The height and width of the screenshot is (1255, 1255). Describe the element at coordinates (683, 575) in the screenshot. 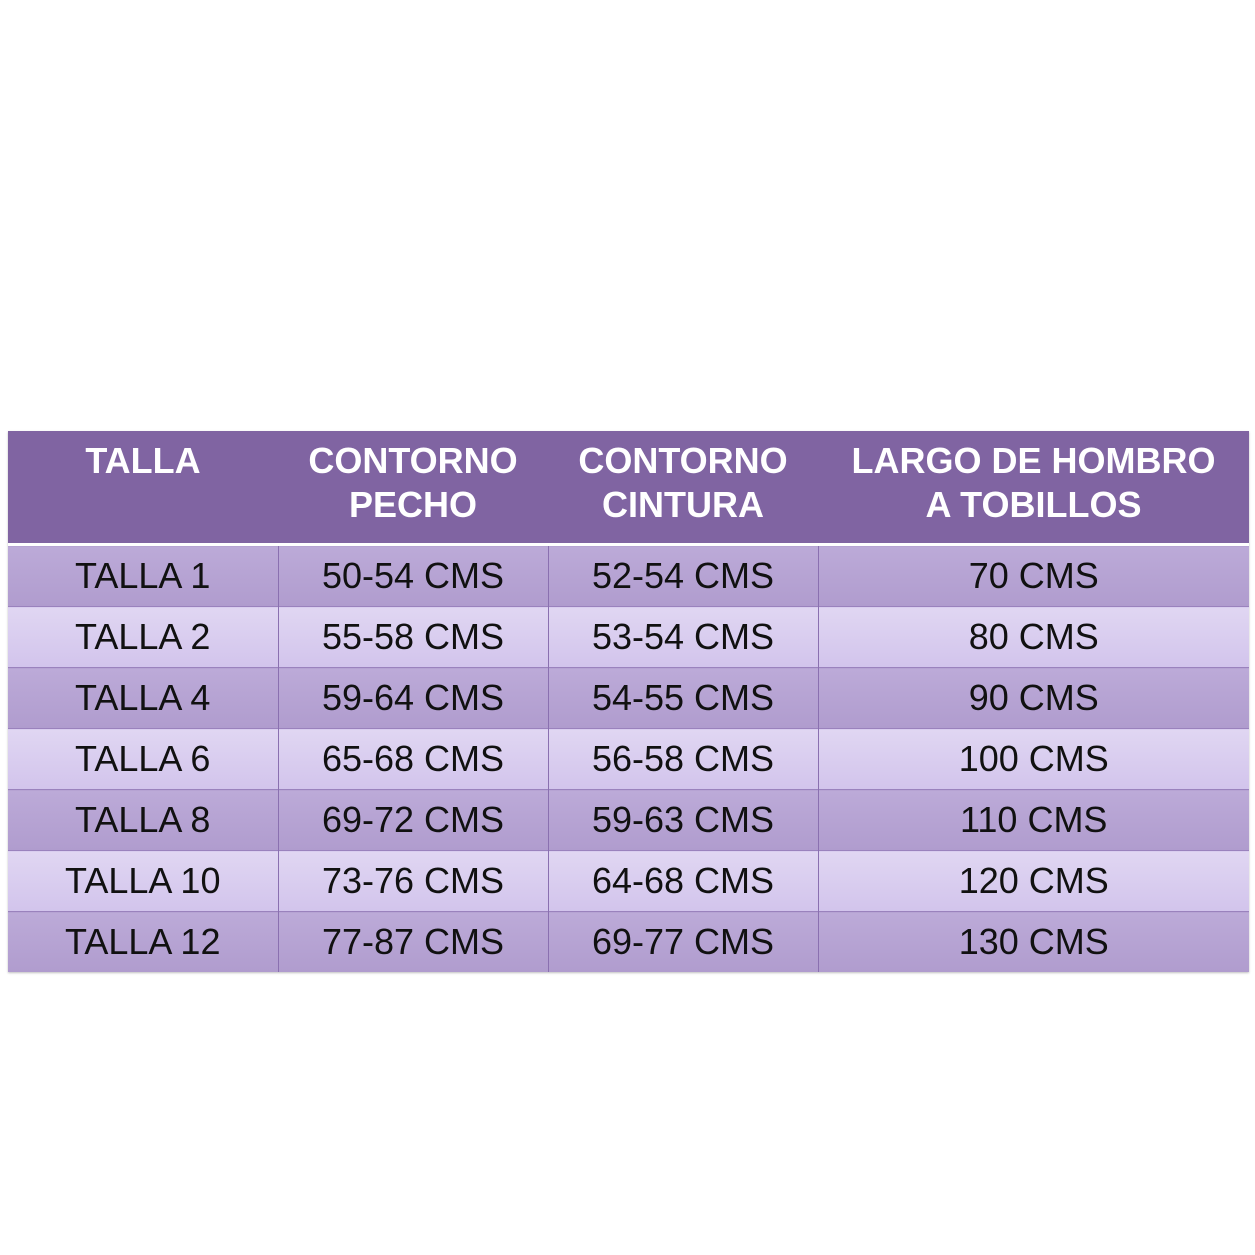

I see `table-cell: 52-54 CMS` at that location.